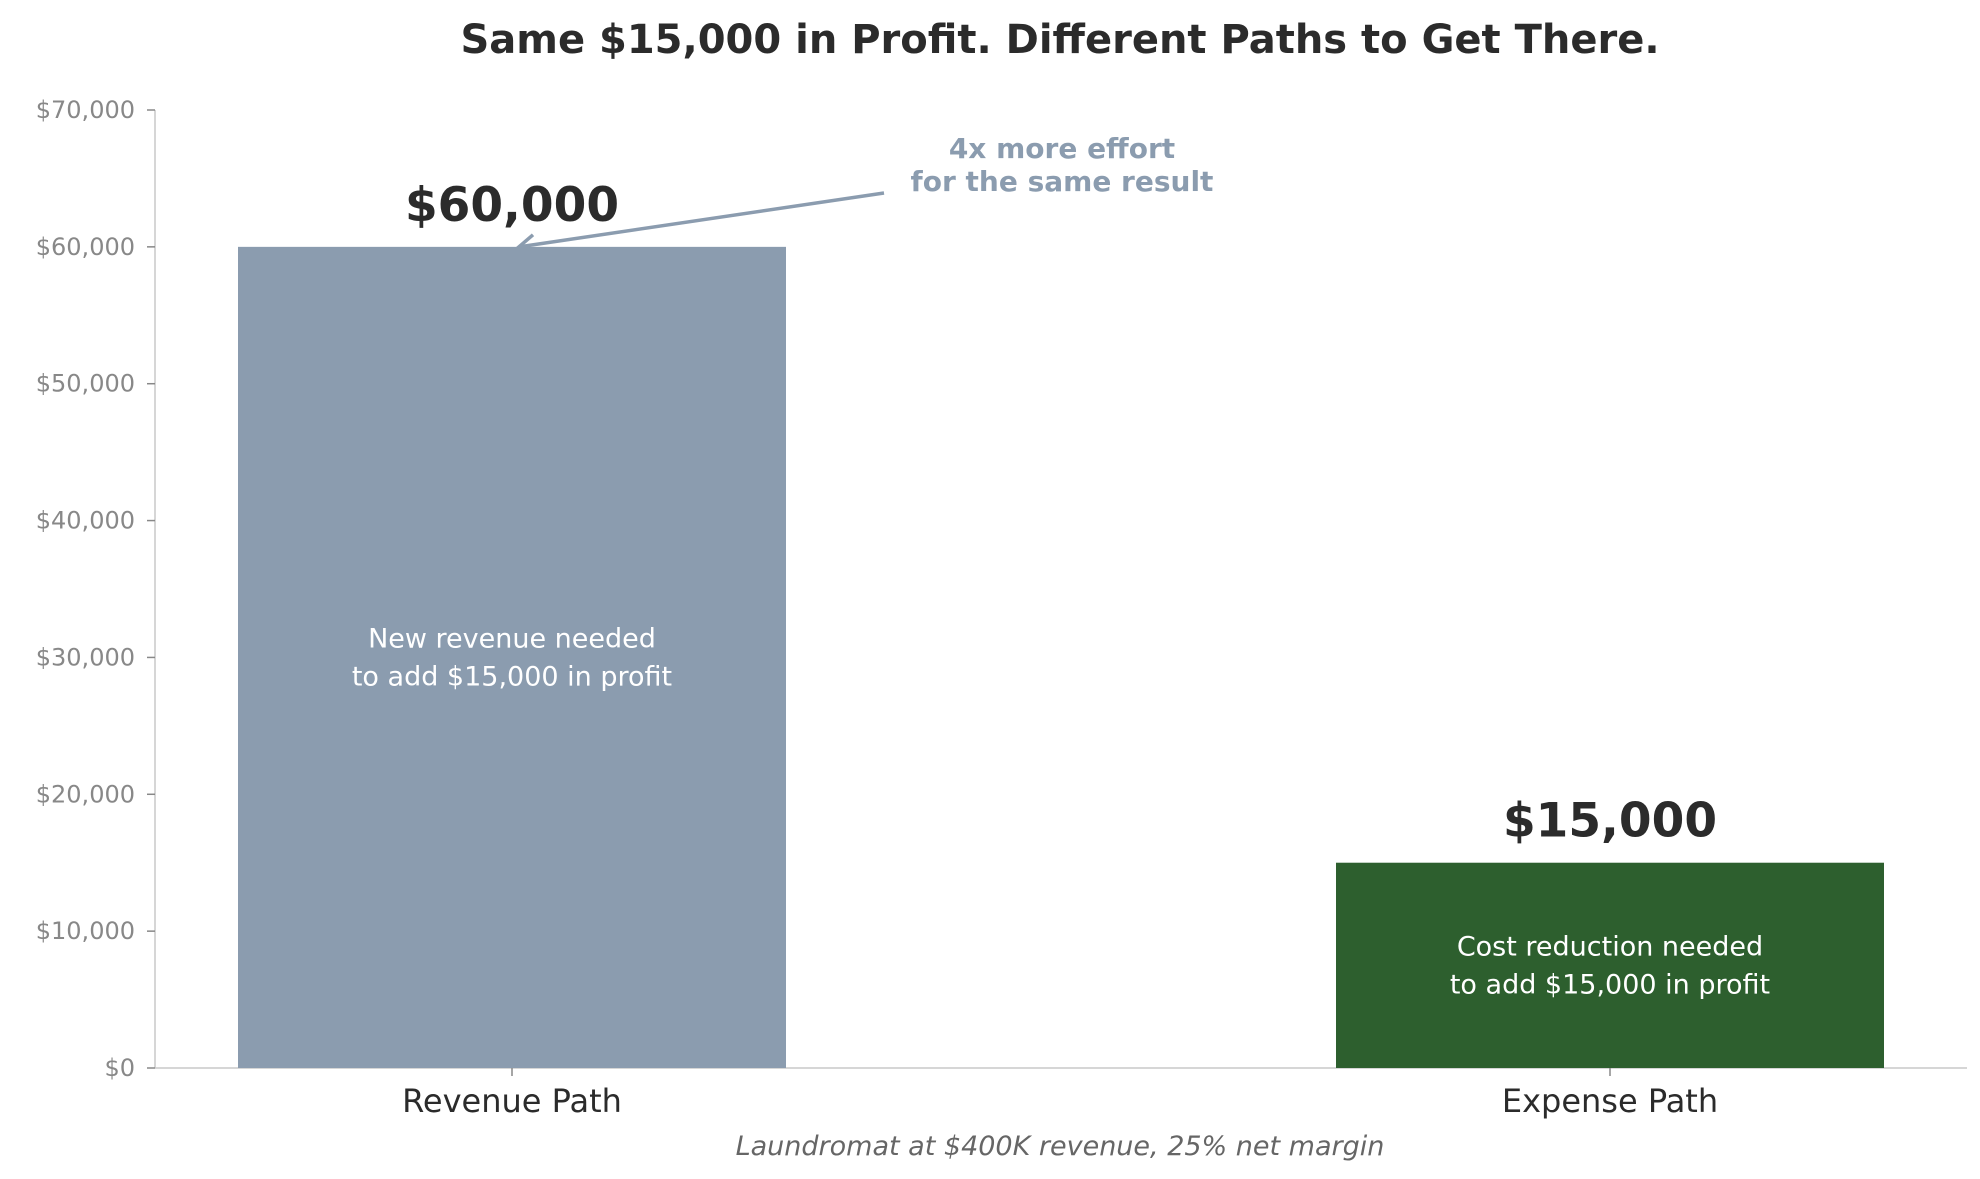 The height and width of the screenshot is (1179, 1980). Describe the element at coordinates (85, 384) in the screenshot. I see `y-tick-label: $50,000` at that location.